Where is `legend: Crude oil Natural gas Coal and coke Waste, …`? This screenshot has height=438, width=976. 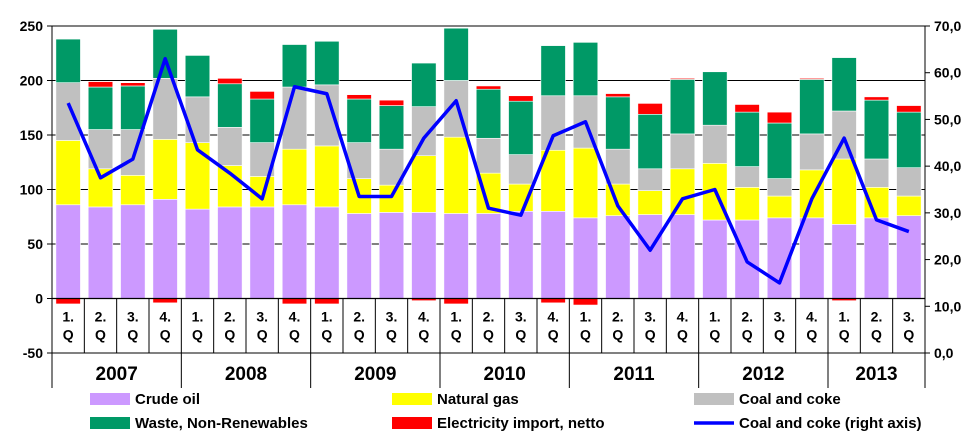
legend: Crude oil Natural gas Coal and coke Waste, … is located at coordinates (506, 411).